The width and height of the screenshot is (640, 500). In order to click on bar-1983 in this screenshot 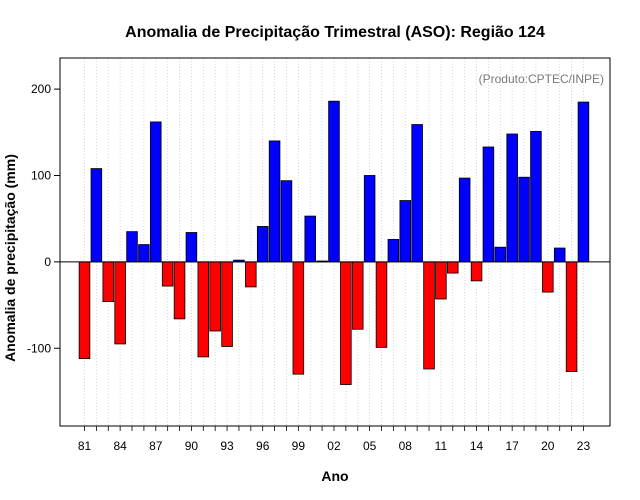, I will do `click(108, 282)`.